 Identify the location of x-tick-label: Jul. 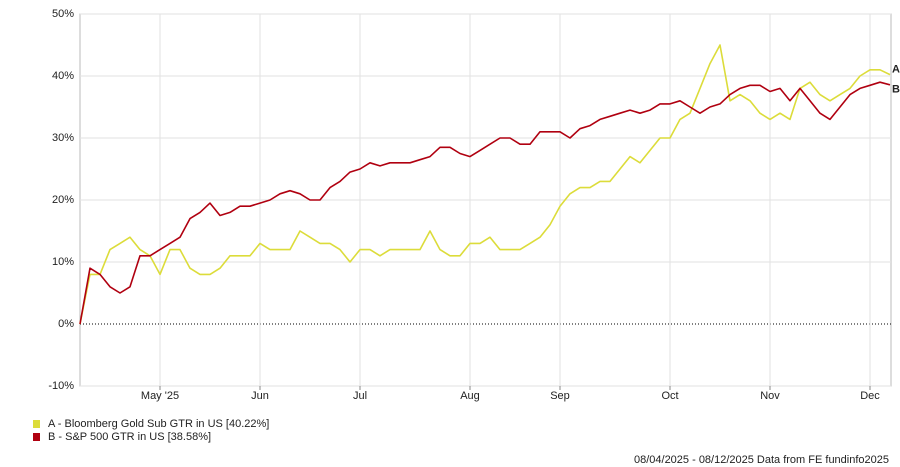
(360, 396).